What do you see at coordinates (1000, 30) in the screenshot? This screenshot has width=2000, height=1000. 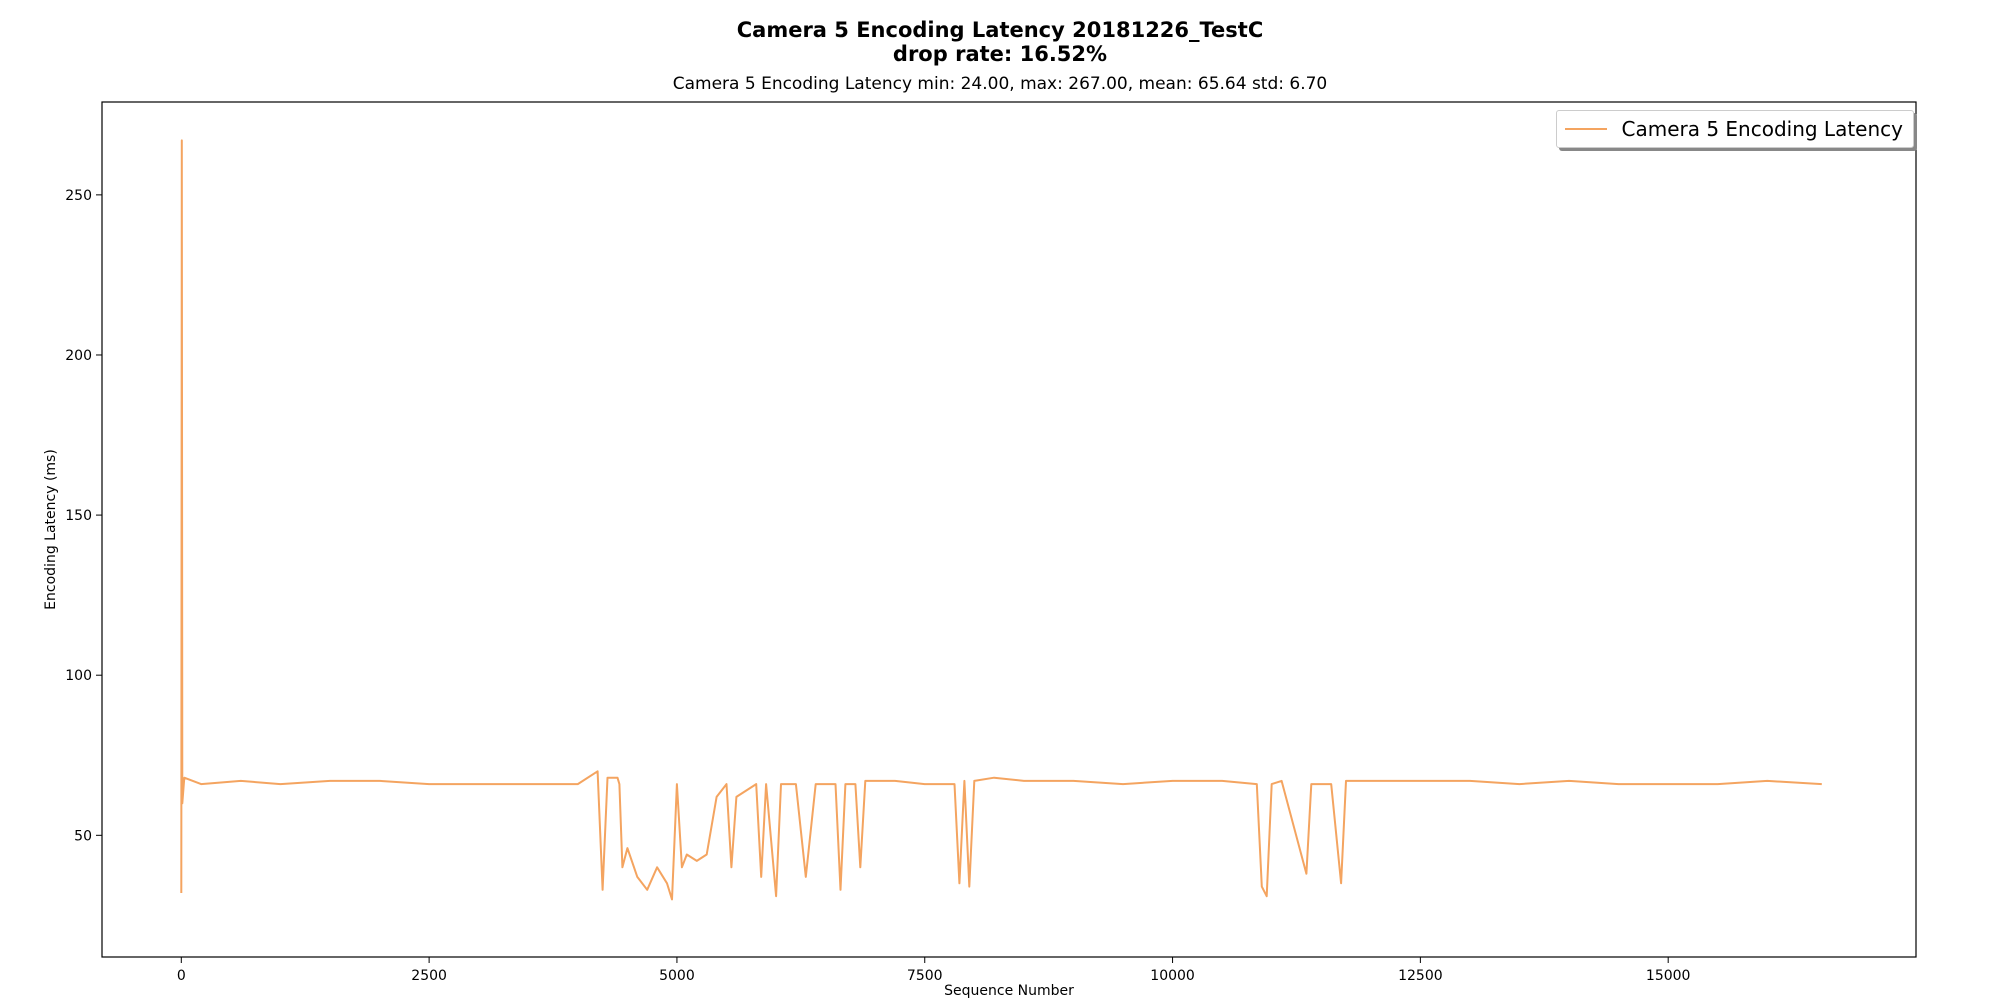 I see `chart-title-line-1: Camera 5 Encoding Latency 20181226_TestC` at bounding box center [1000, 30].